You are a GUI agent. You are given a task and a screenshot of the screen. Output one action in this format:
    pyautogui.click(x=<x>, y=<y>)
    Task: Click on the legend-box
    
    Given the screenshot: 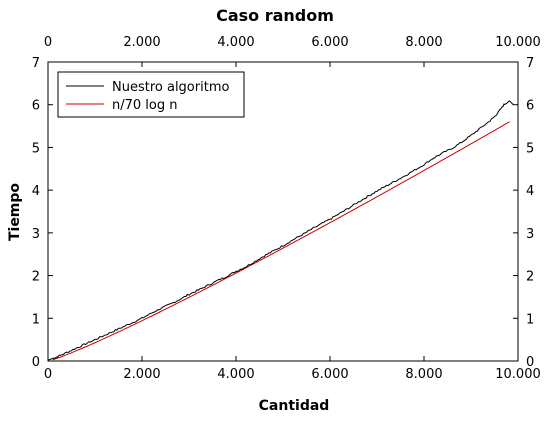 What is the action you would take?
    pyautogui.click(x=151, y=94)
    